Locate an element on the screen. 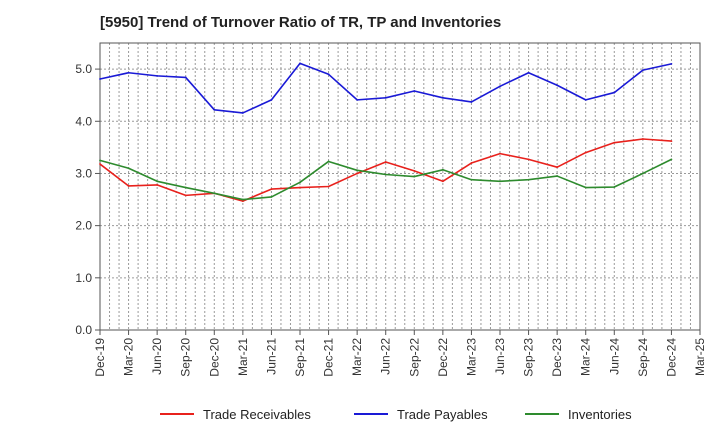  x-tick-label: Dec-22 is located at coordinates (443, 357).